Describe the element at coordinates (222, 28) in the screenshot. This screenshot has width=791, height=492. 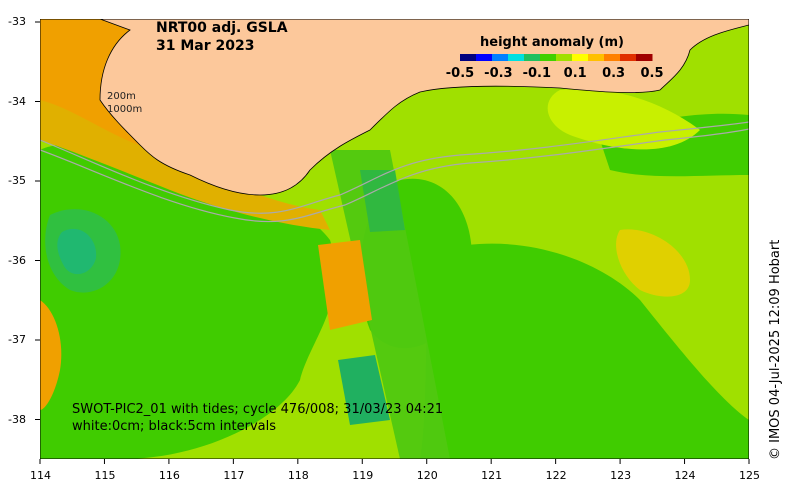
I see `map-title: NRT00 adj. GSLA` at that location.